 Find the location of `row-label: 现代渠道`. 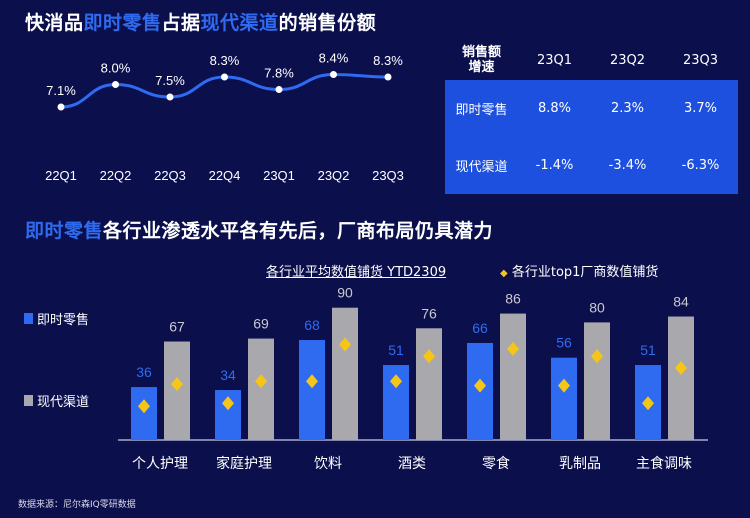

row-label: 现代渠道 is located at coordinates (481, 167).